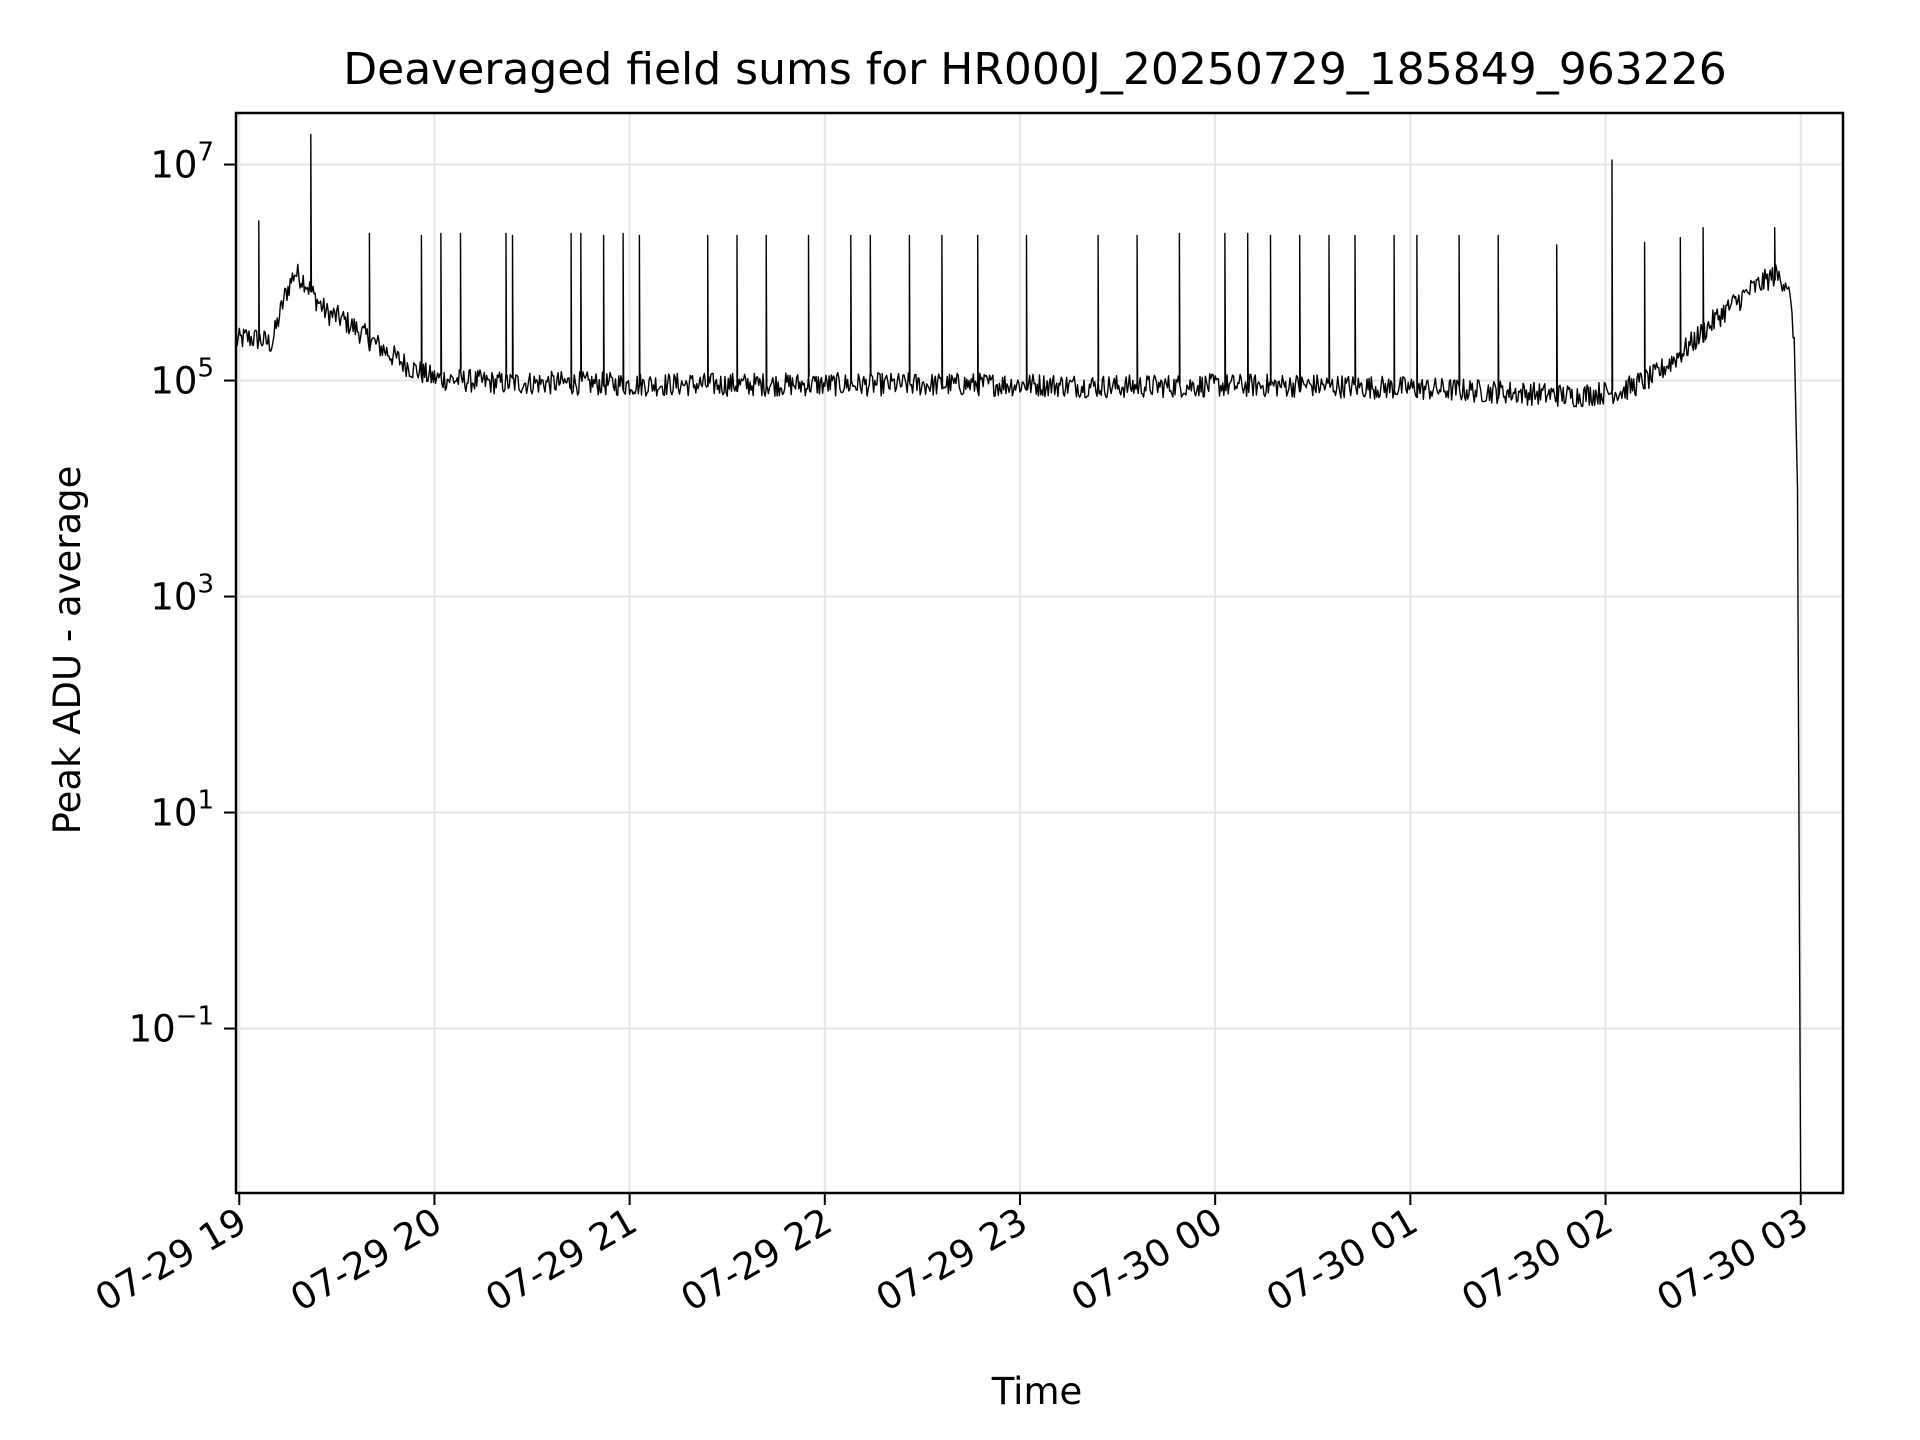  I want to click on y-tick-label: 10¹, so click(182, 810).